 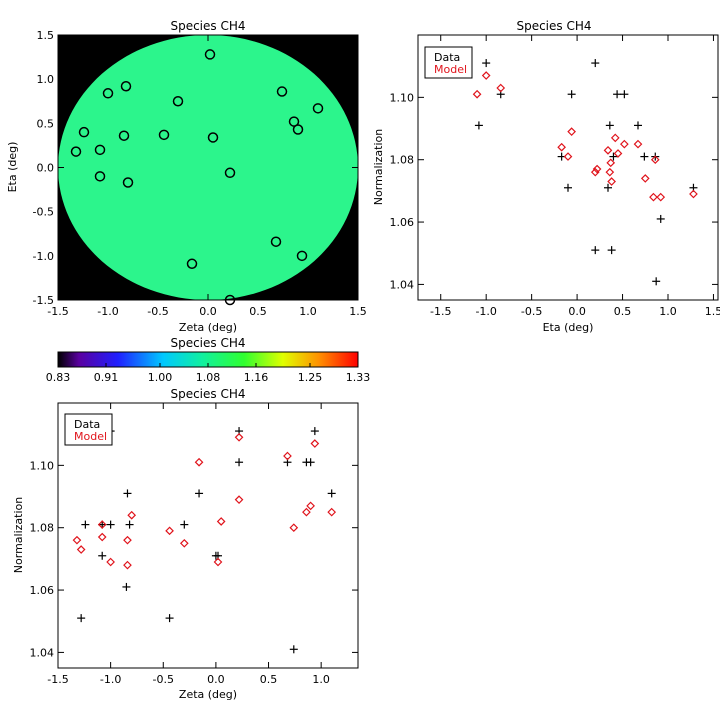 I want to click on map-x-tick-label: -0.5, so click(x=157, y=311).